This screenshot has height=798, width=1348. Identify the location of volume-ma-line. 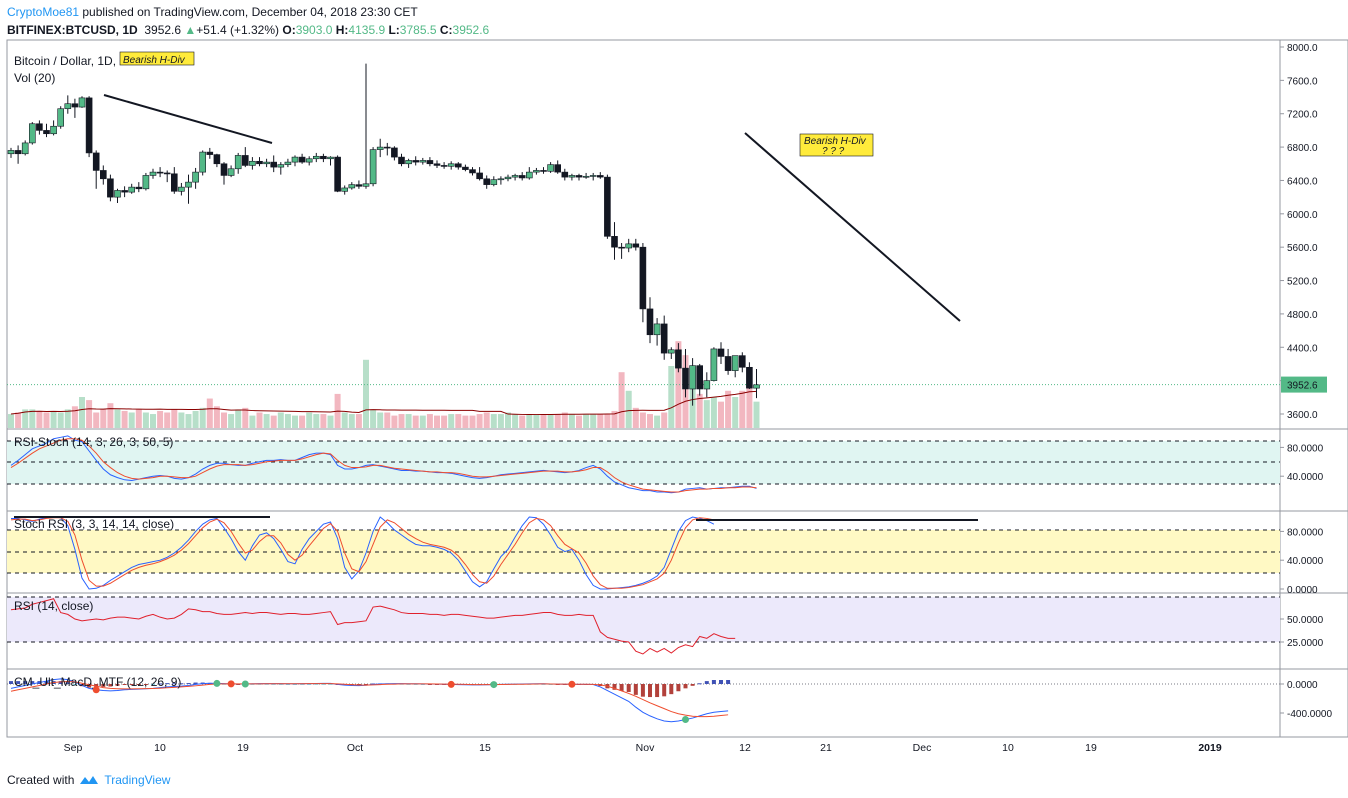
(383, 403).